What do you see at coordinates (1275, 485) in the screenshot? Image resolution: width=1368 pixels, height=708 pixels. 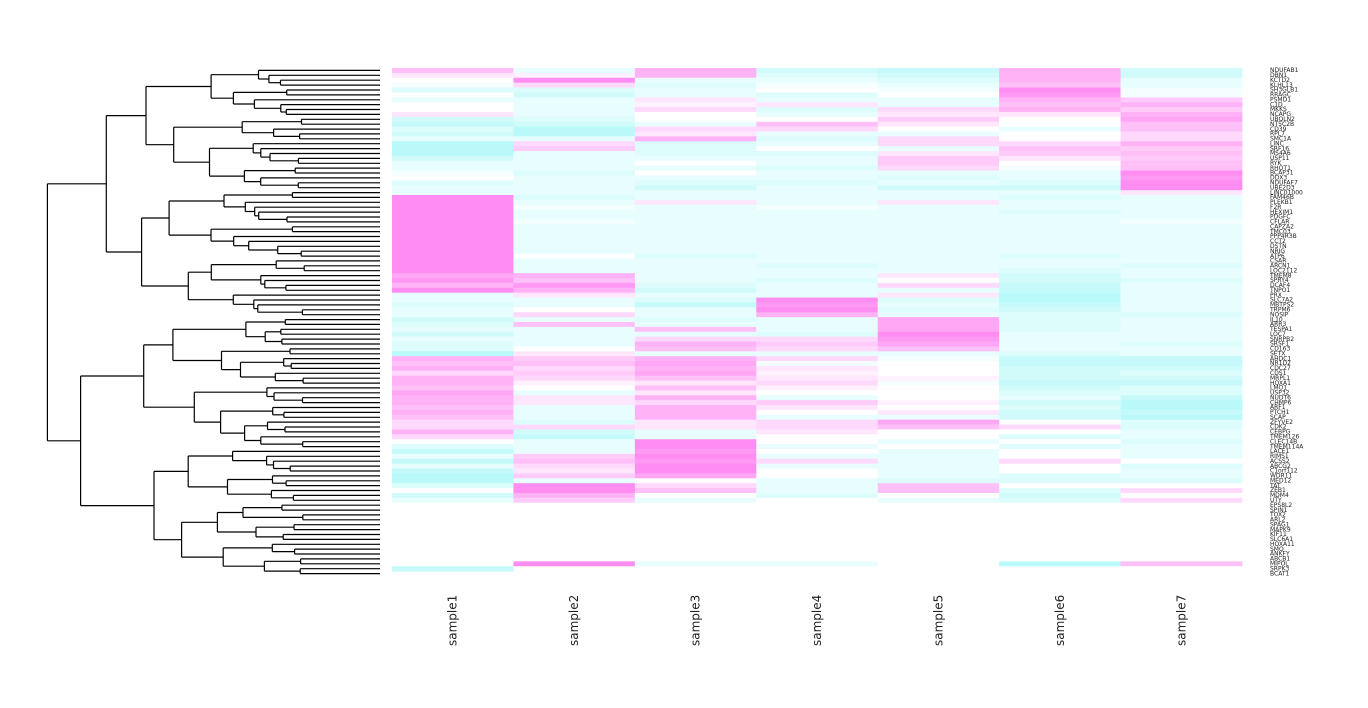 I see `gene-label: TAT` at bounding box center [1275, 485].